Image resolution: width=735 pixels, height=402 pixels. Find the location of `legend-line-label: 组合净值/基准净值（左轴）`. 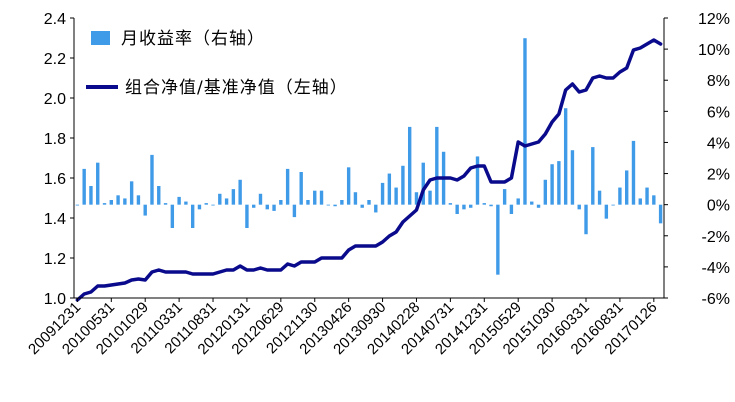

legend-line-label: 组合净值/基准净值（左轴） is located at coordinates (236, 88).